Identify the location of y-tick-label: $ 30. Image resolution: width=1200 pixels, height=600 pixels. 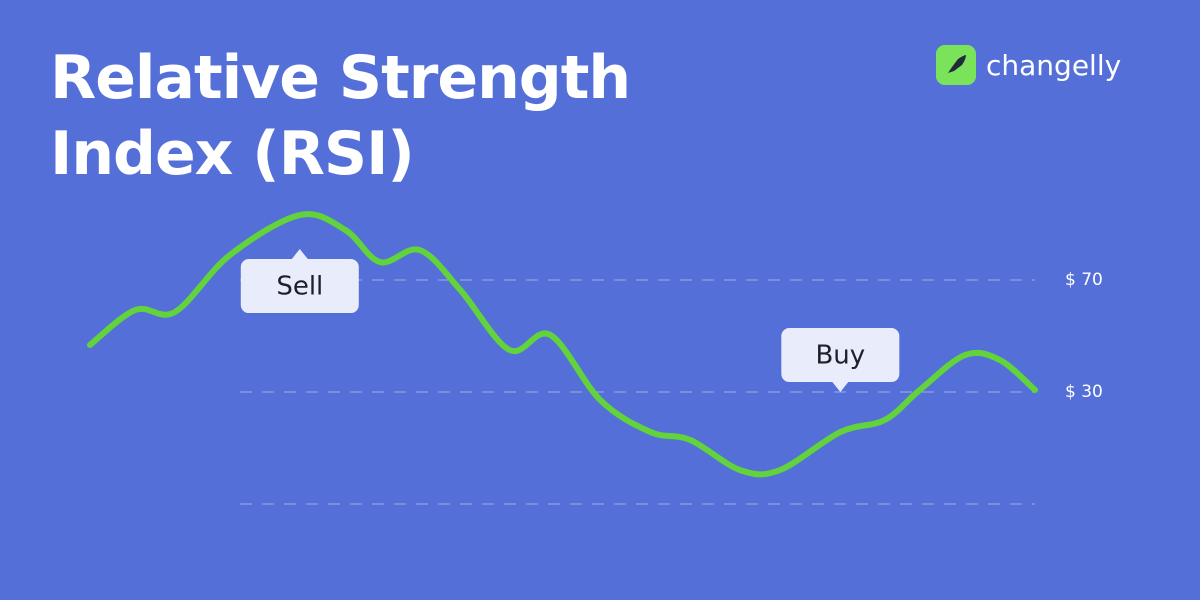
(1084, 392).